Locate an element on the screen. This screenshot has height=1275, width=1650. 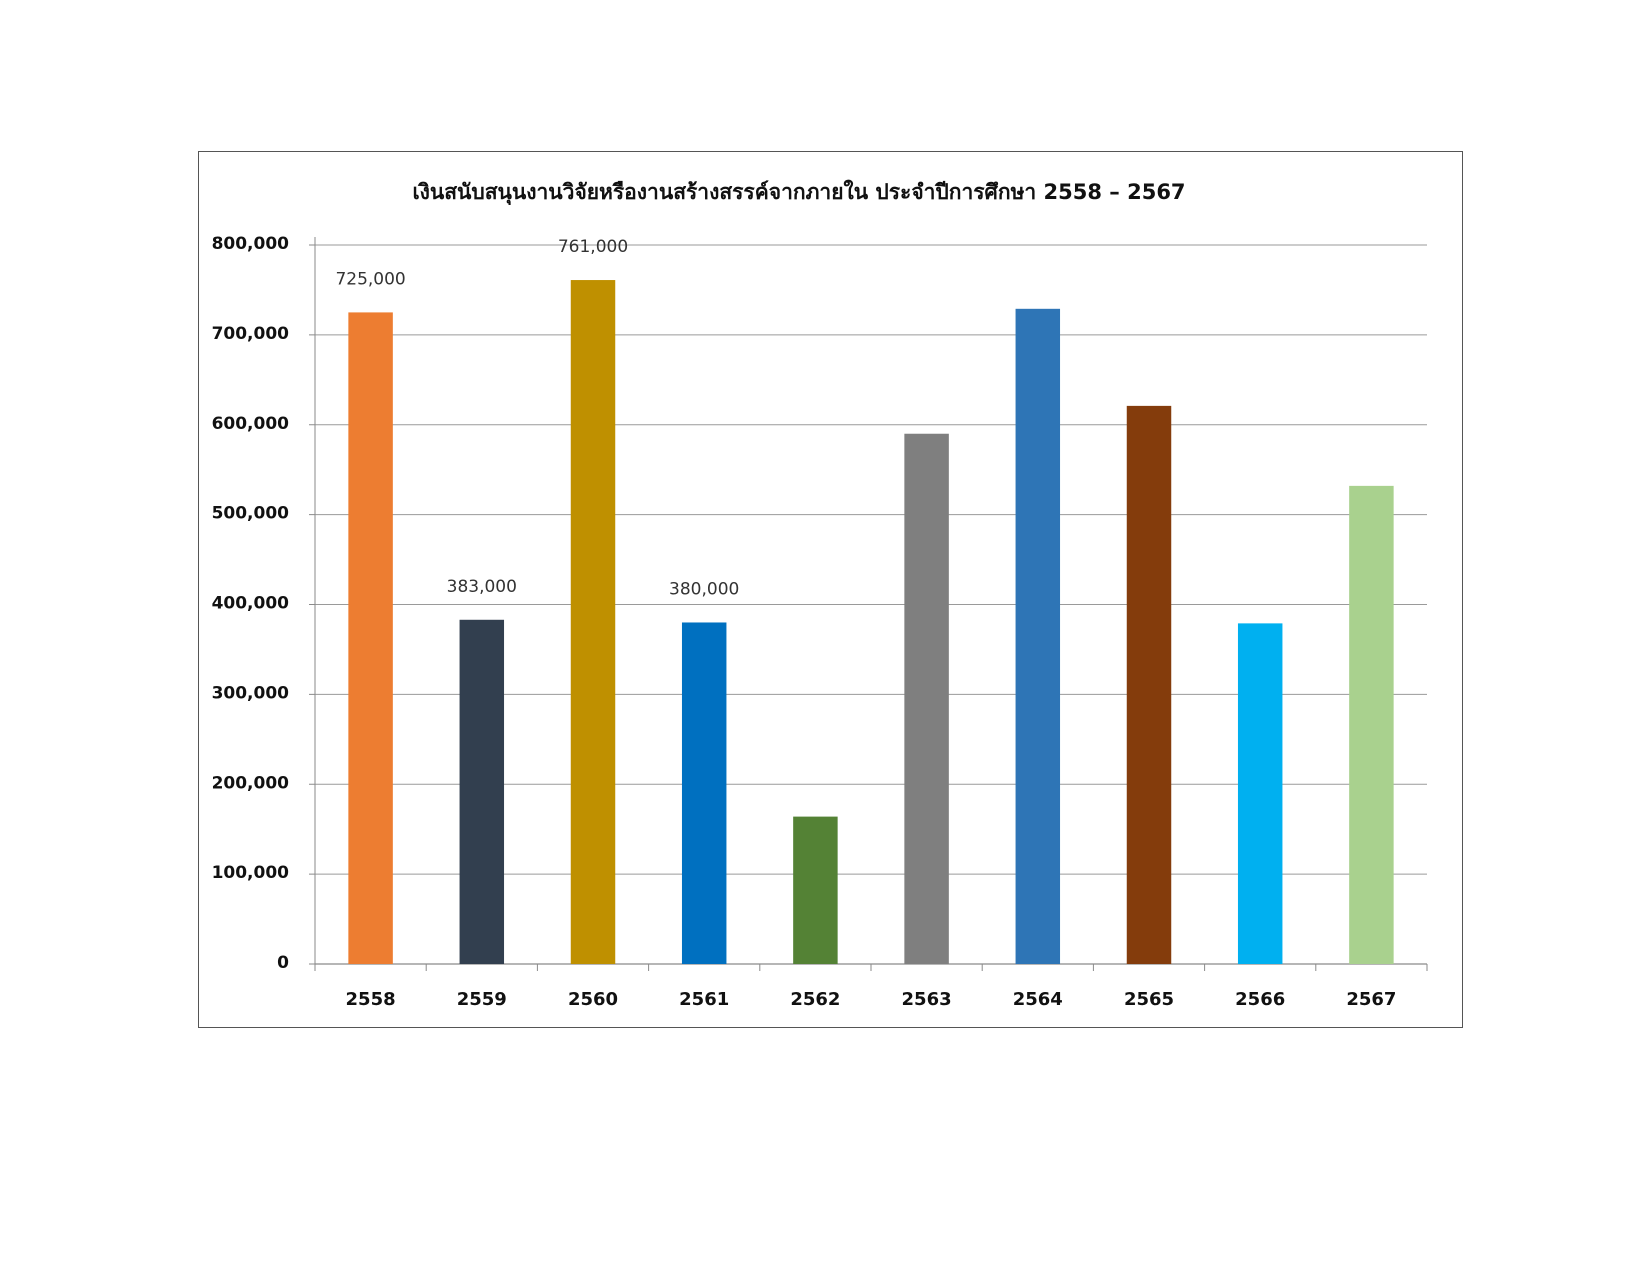
y-tick-label: 600,000 is located at coordinates (251, 424).